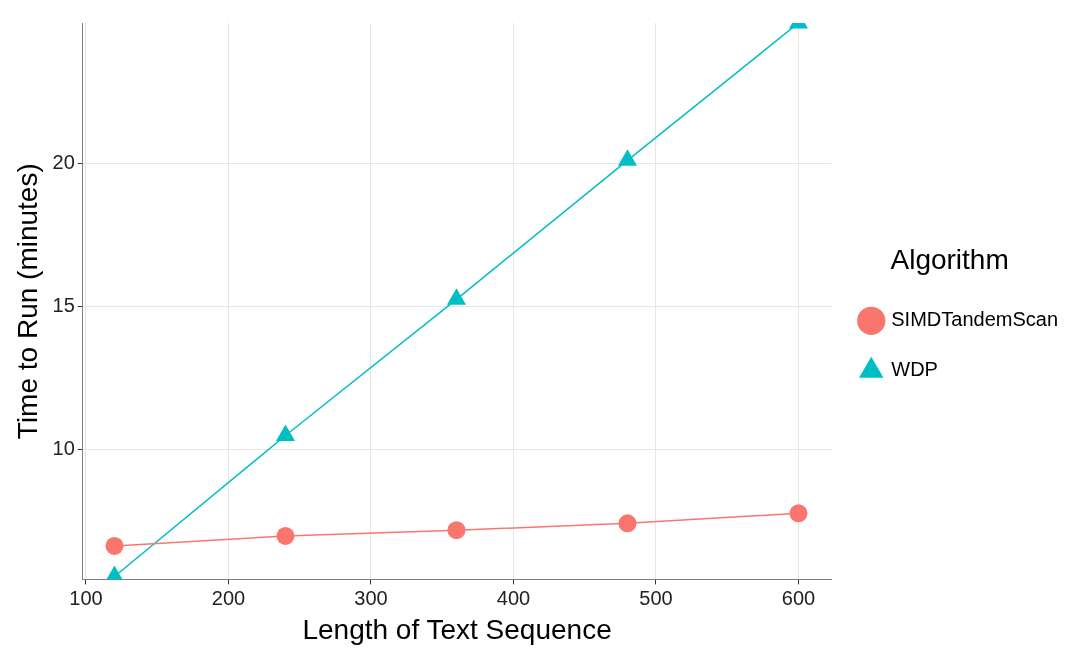 The width and height of the screenshot is (1084, 654). What do you see at coordinates (656, 597) in the screenshot?
I see `x-tick-label: 500` at bounding box center [656, 597].